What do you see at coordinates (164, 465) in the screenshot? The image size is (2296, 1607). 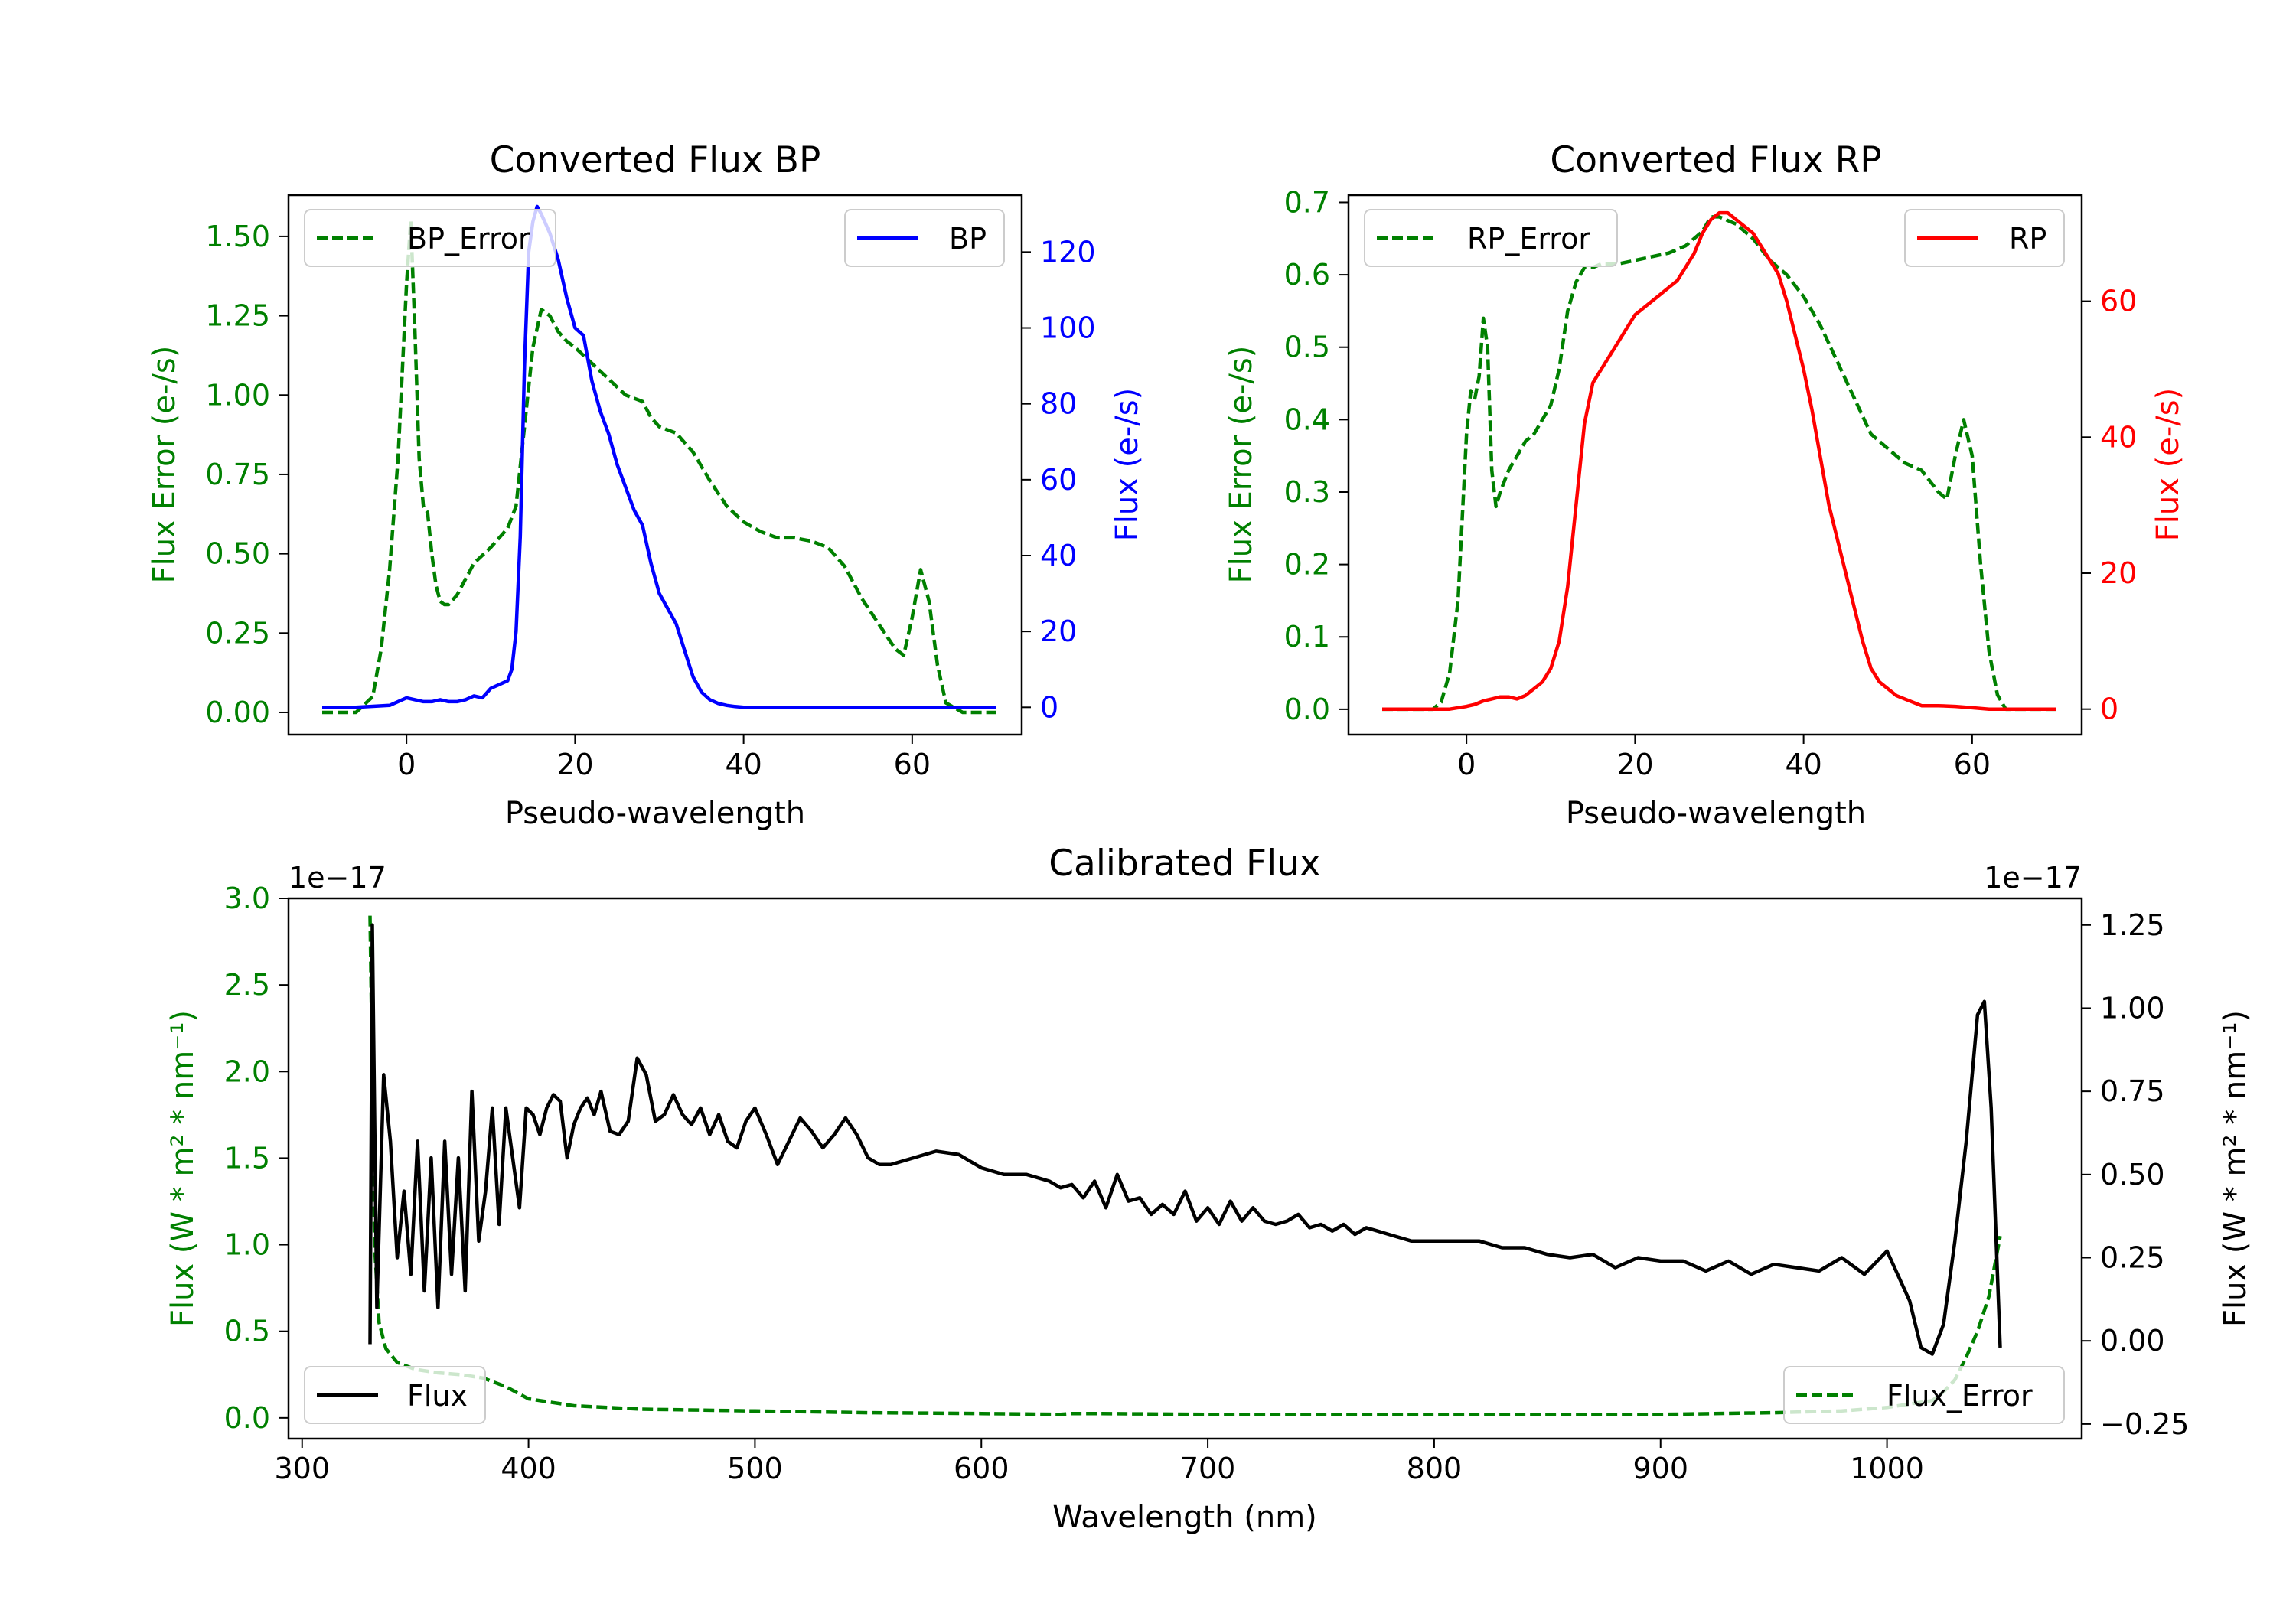 I see `bp-y-left-label: Flux Error (e-/s)` at bounding box center [164, 465].